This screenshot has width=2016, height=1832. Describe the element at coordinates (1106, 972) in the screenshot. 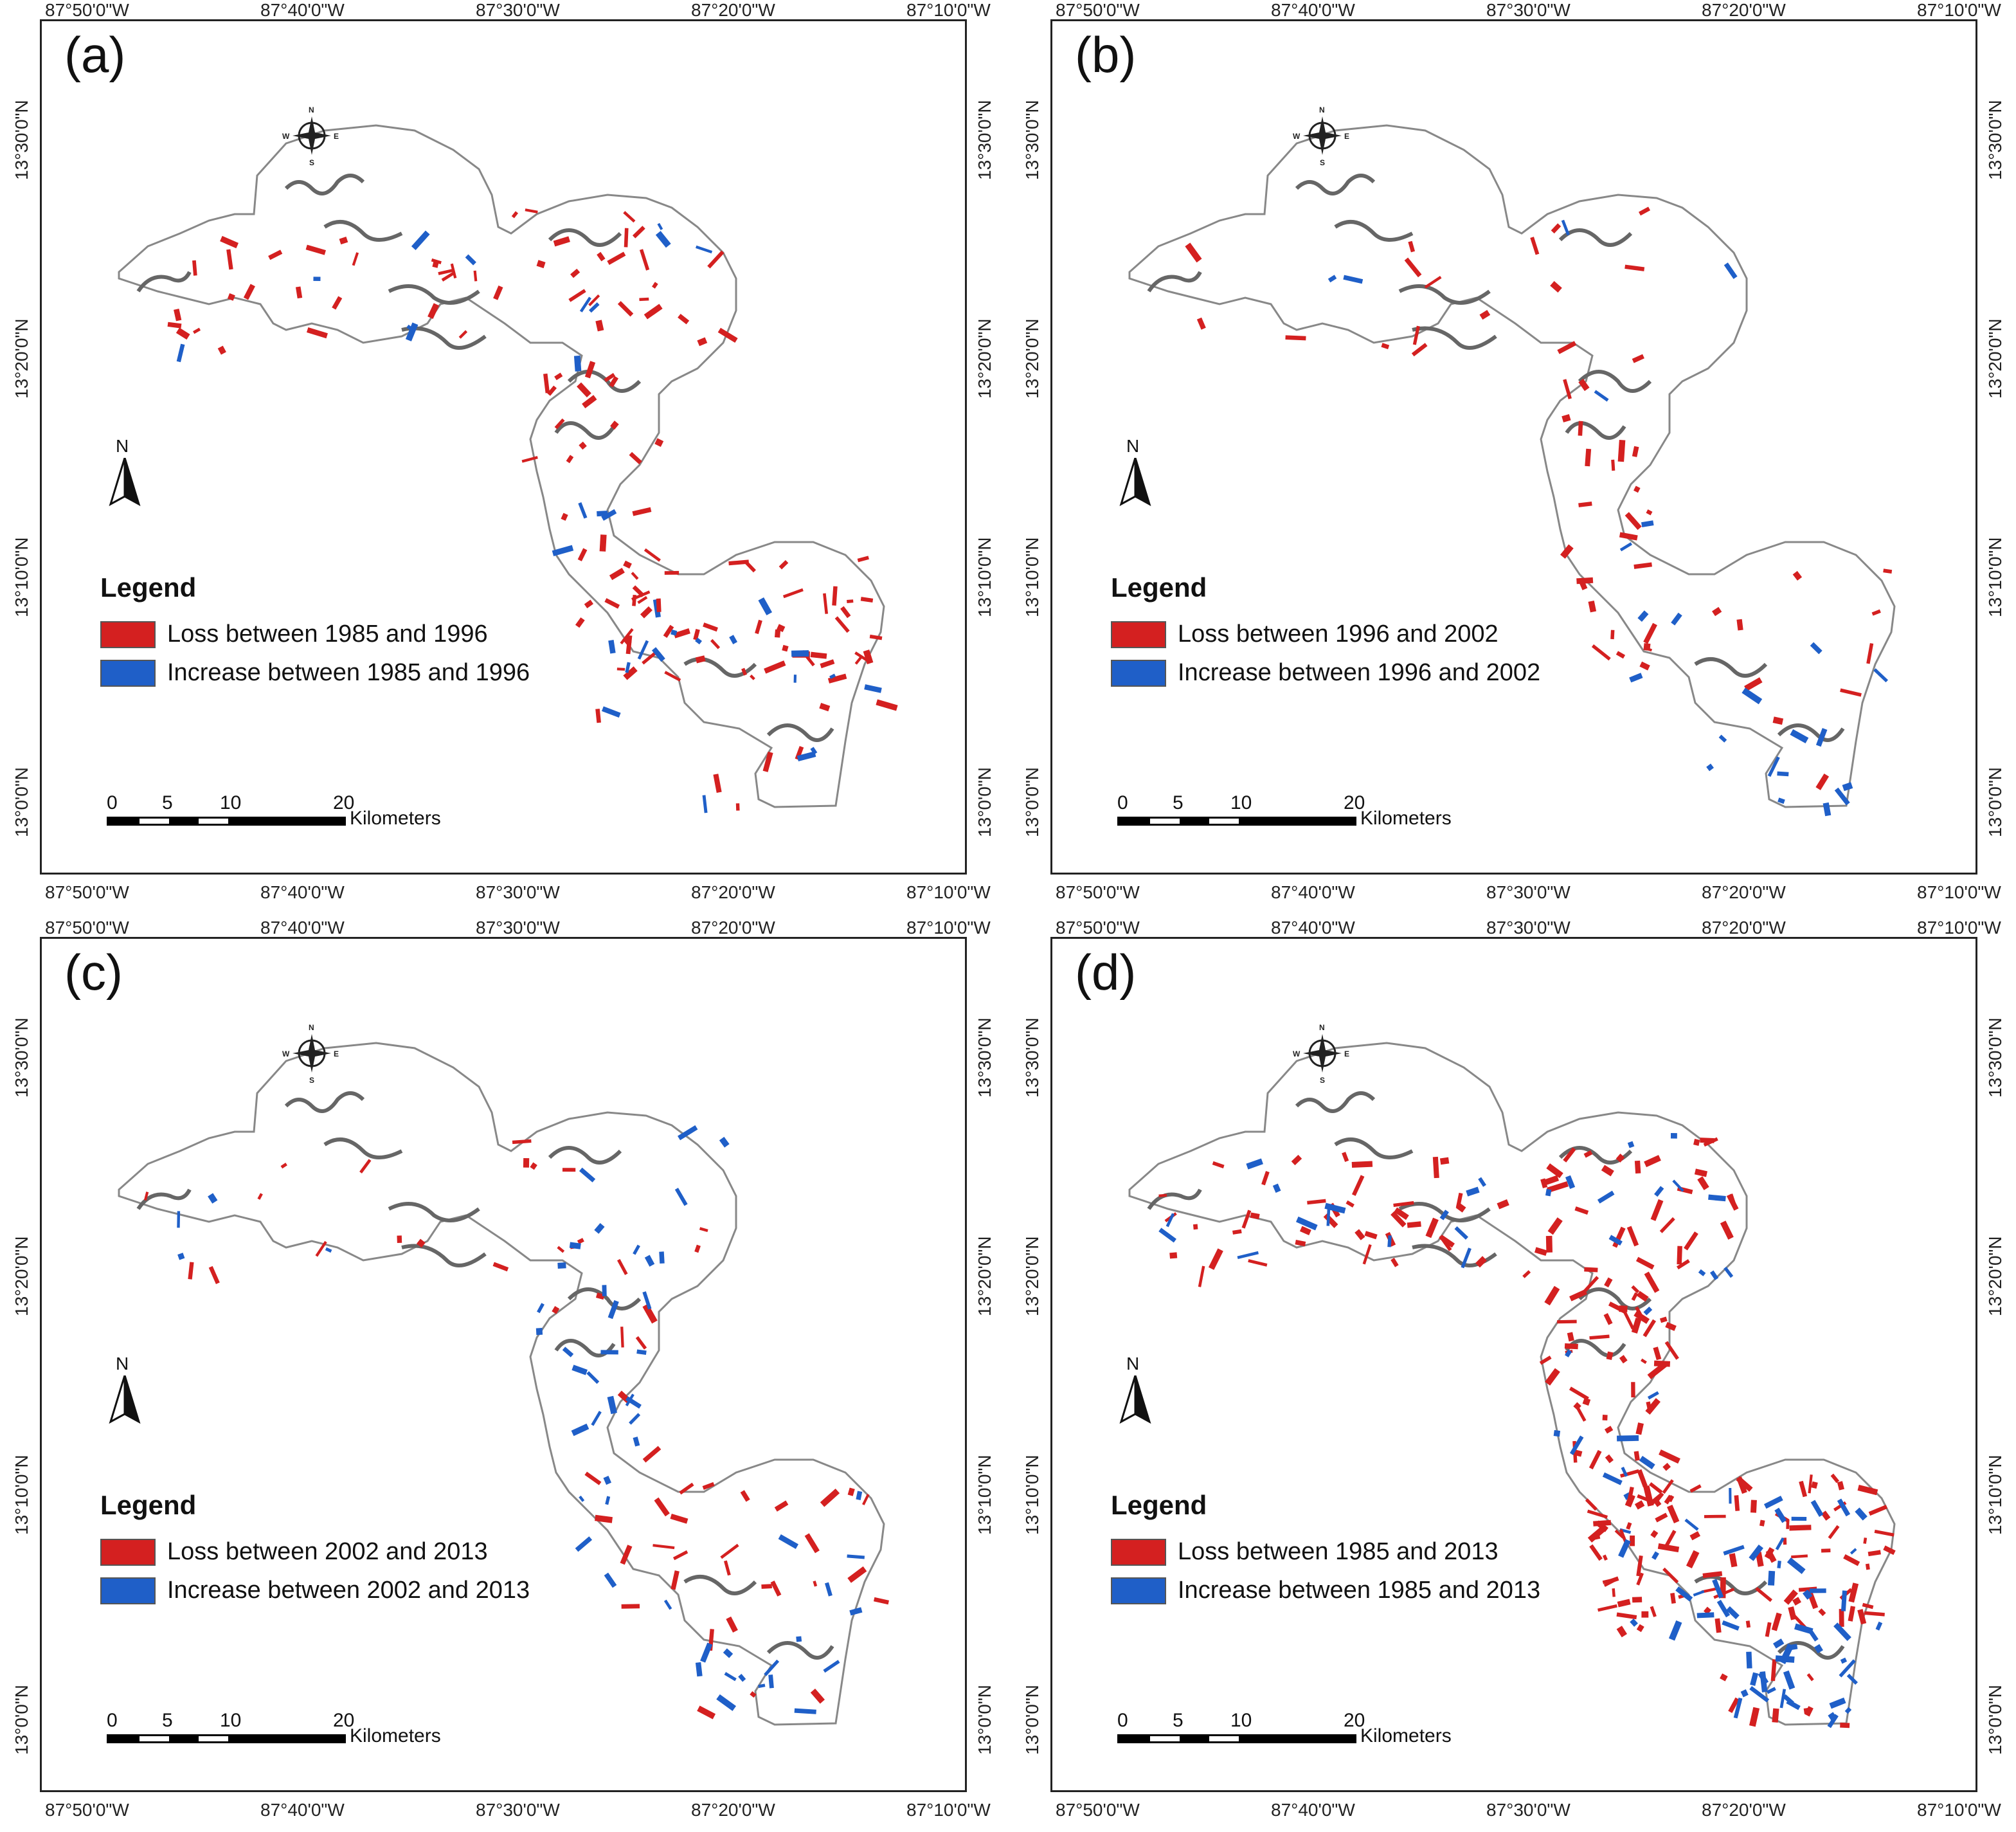

I see `panel-label: (d)` at that location.